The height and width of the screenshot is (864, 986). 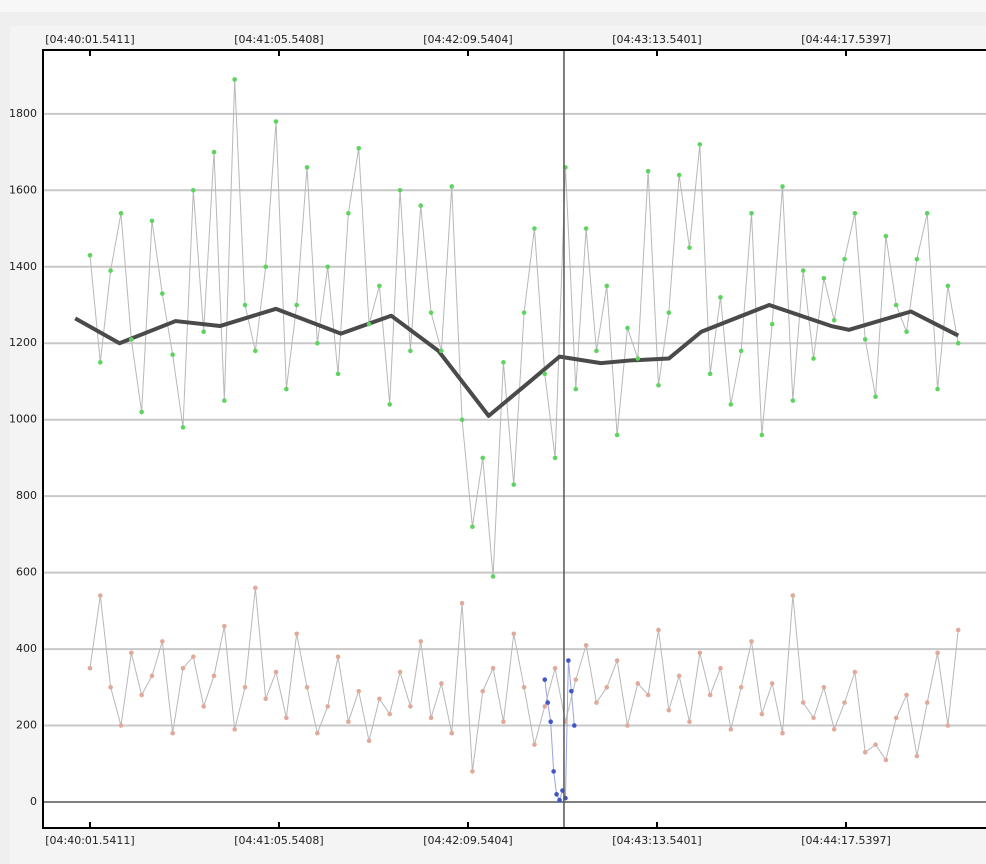 I want to click on x-tick-label-top: [04:41:05.5408], so click(x=278, y=39).